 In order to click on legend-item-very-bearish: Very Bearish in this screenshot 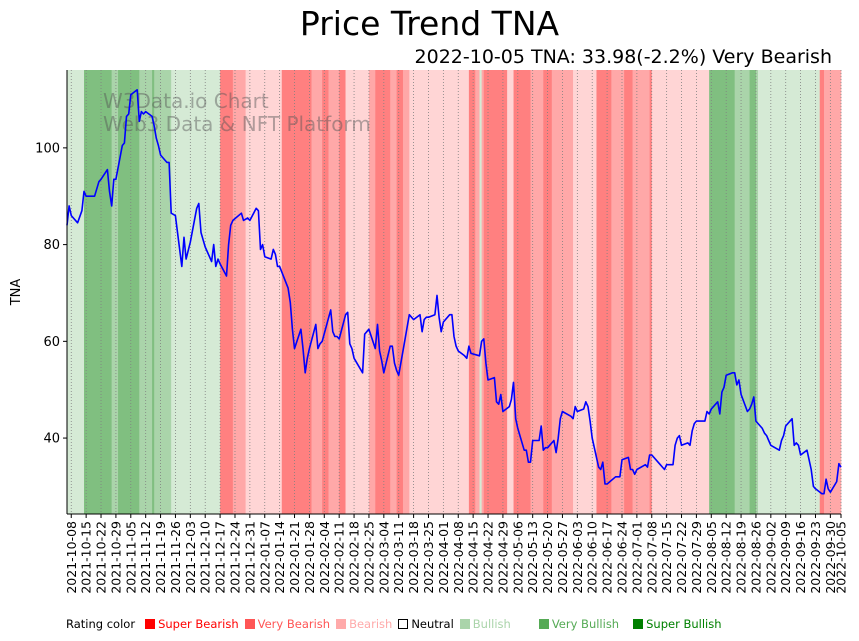, I will do `click(287, 624)`.